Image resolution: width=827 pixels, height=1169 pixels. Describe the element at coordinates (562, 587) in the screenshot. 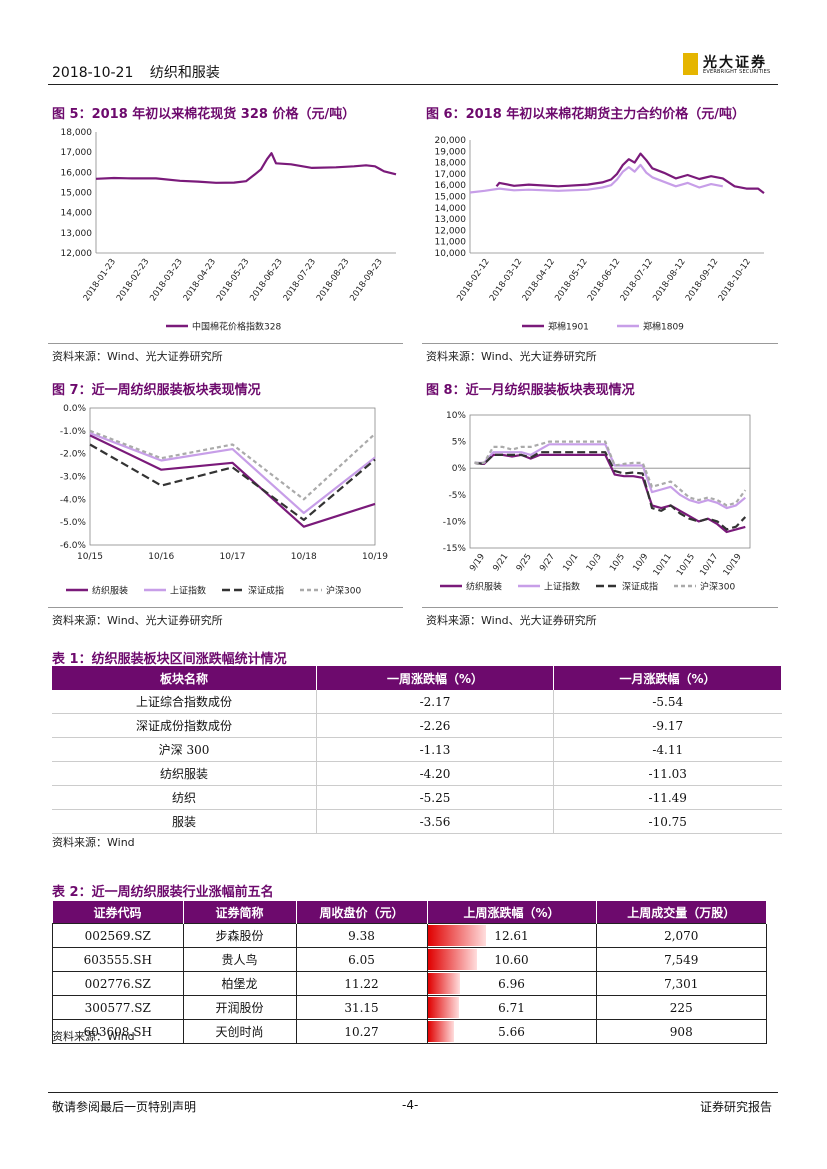

I see `legend-label: 上证指数` at that location.